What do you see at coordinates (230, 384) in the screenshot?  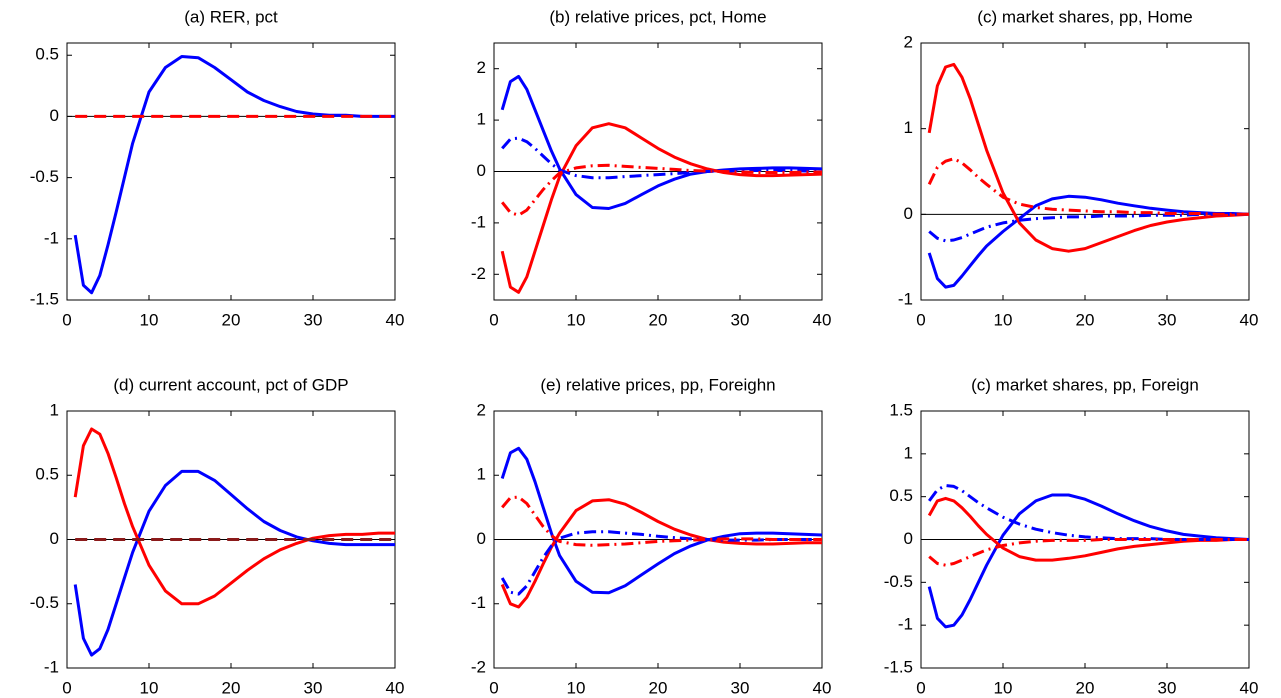 I see `panel-title: (d) current account, pct of GDP` at bounding box center [230, 384].